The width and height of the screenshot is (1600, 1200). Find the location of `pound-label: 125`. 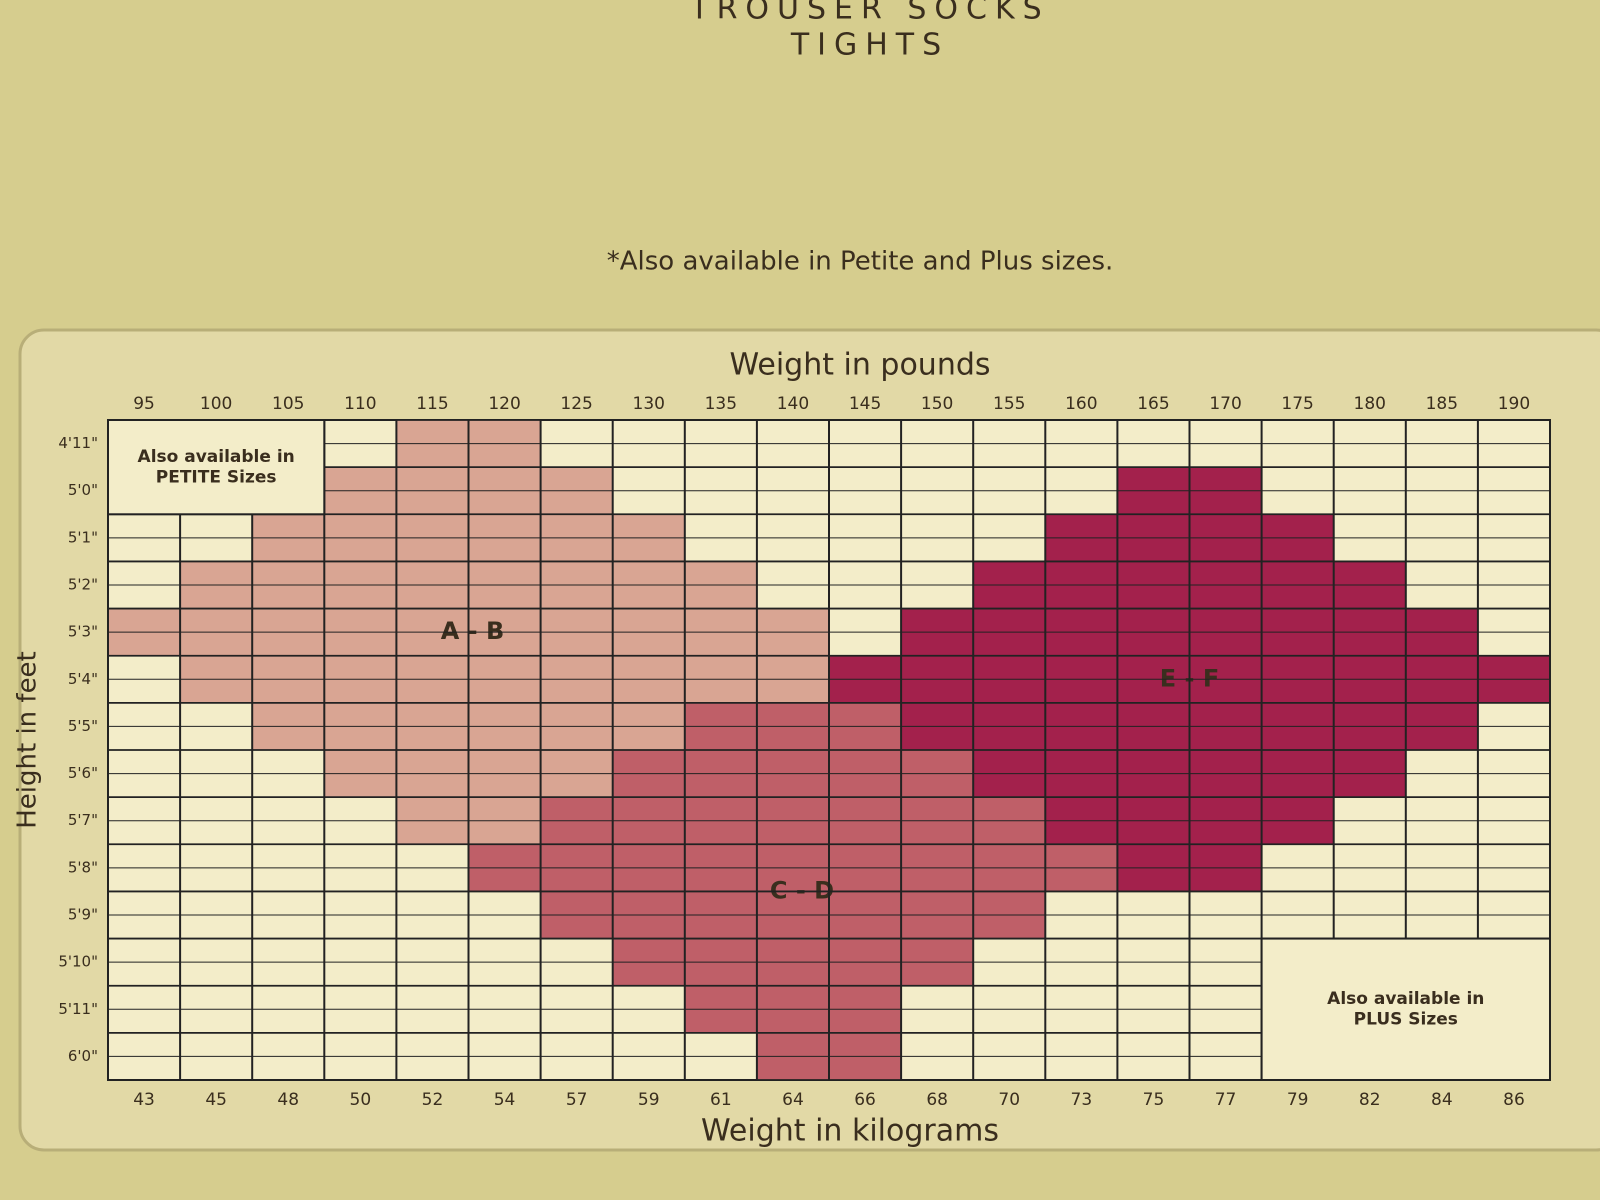

pound-label: 125 is located at coordinates (576, 404).